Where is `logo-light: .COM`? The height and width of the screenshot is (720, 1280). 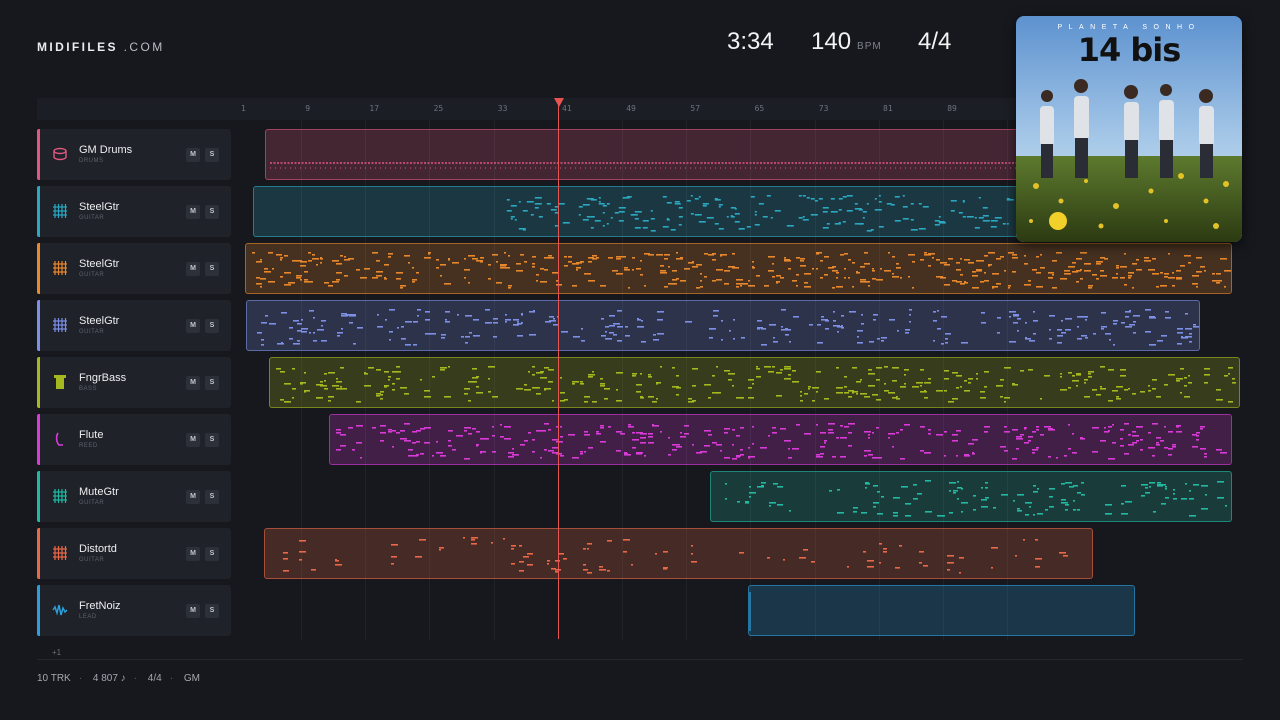
logo-light: .COM is located at coordinates (144, 47).